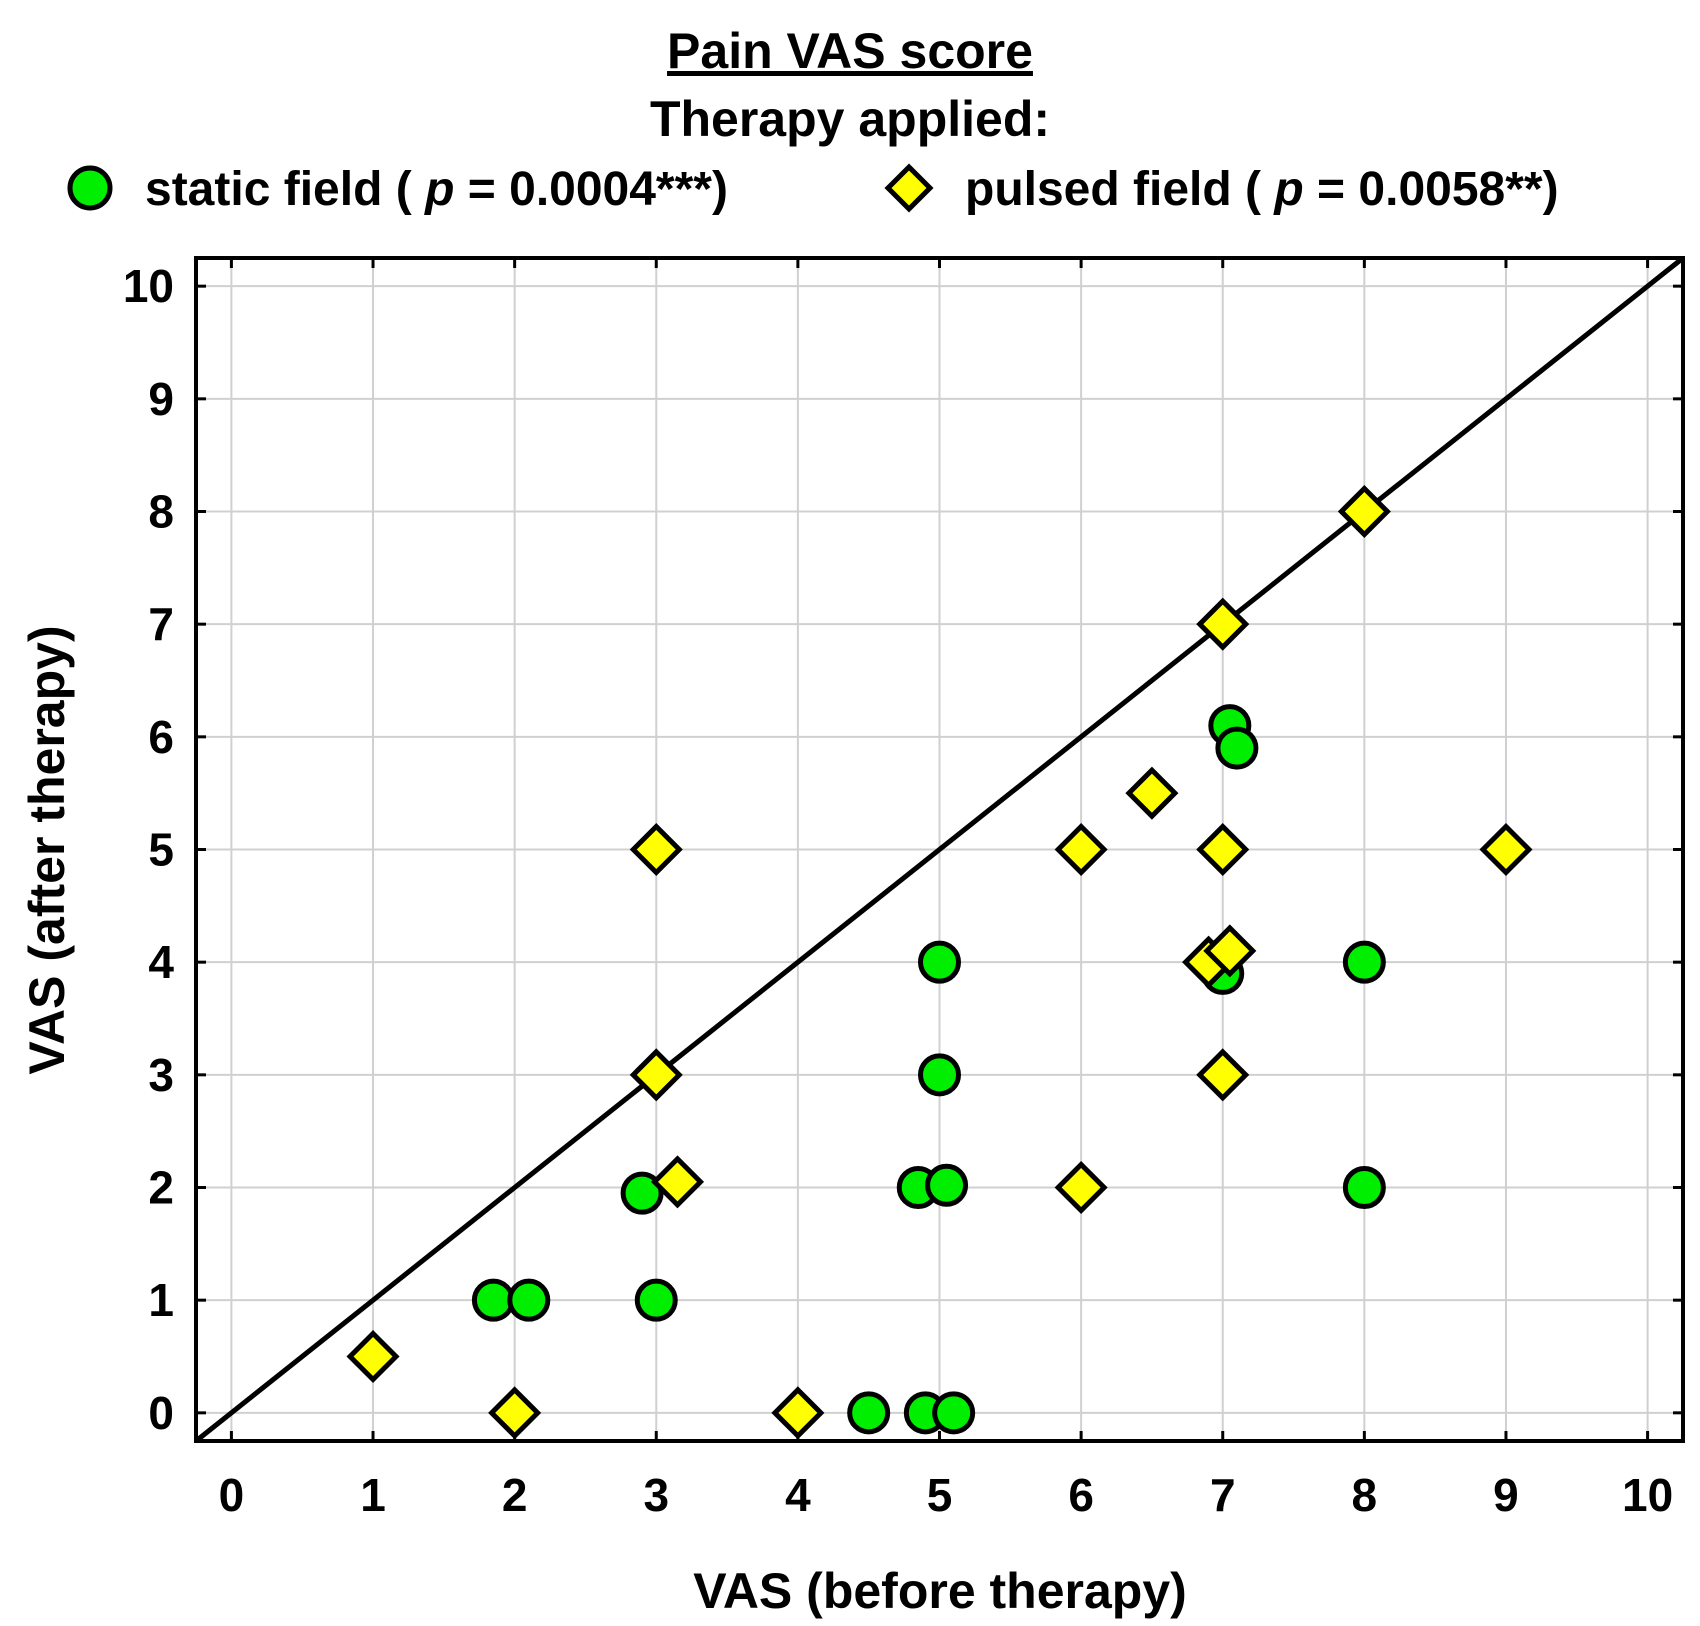 The image size is (1700, 1626). I want to click on x-tick-label: 7, so click(1223, 1495).